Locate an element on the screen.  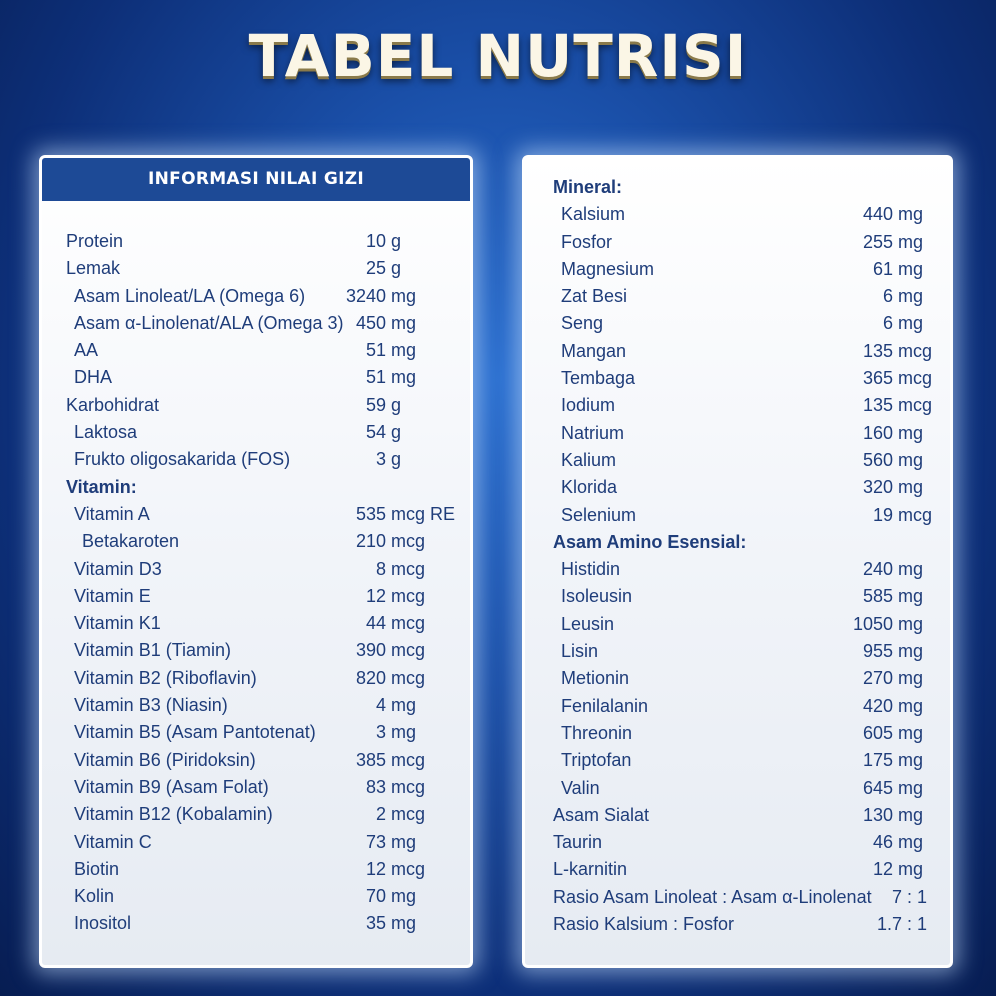
nutrient-value: 19 is located at coordinates (882, 514).